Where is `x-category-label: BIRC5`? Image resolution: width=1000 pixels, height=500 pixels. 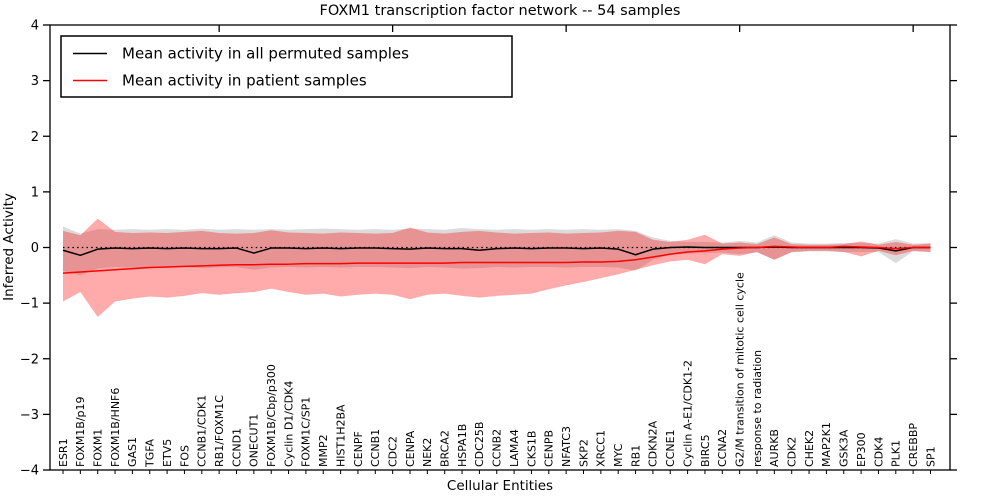
x-category-label: BIRC5 is located at coordinates (705, 450).